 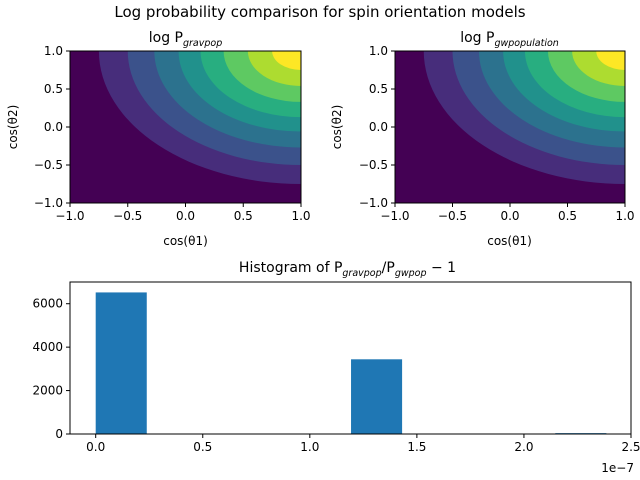 I want to click on histogram-x-tick-label: 1.0, so click(x=309, y=447).